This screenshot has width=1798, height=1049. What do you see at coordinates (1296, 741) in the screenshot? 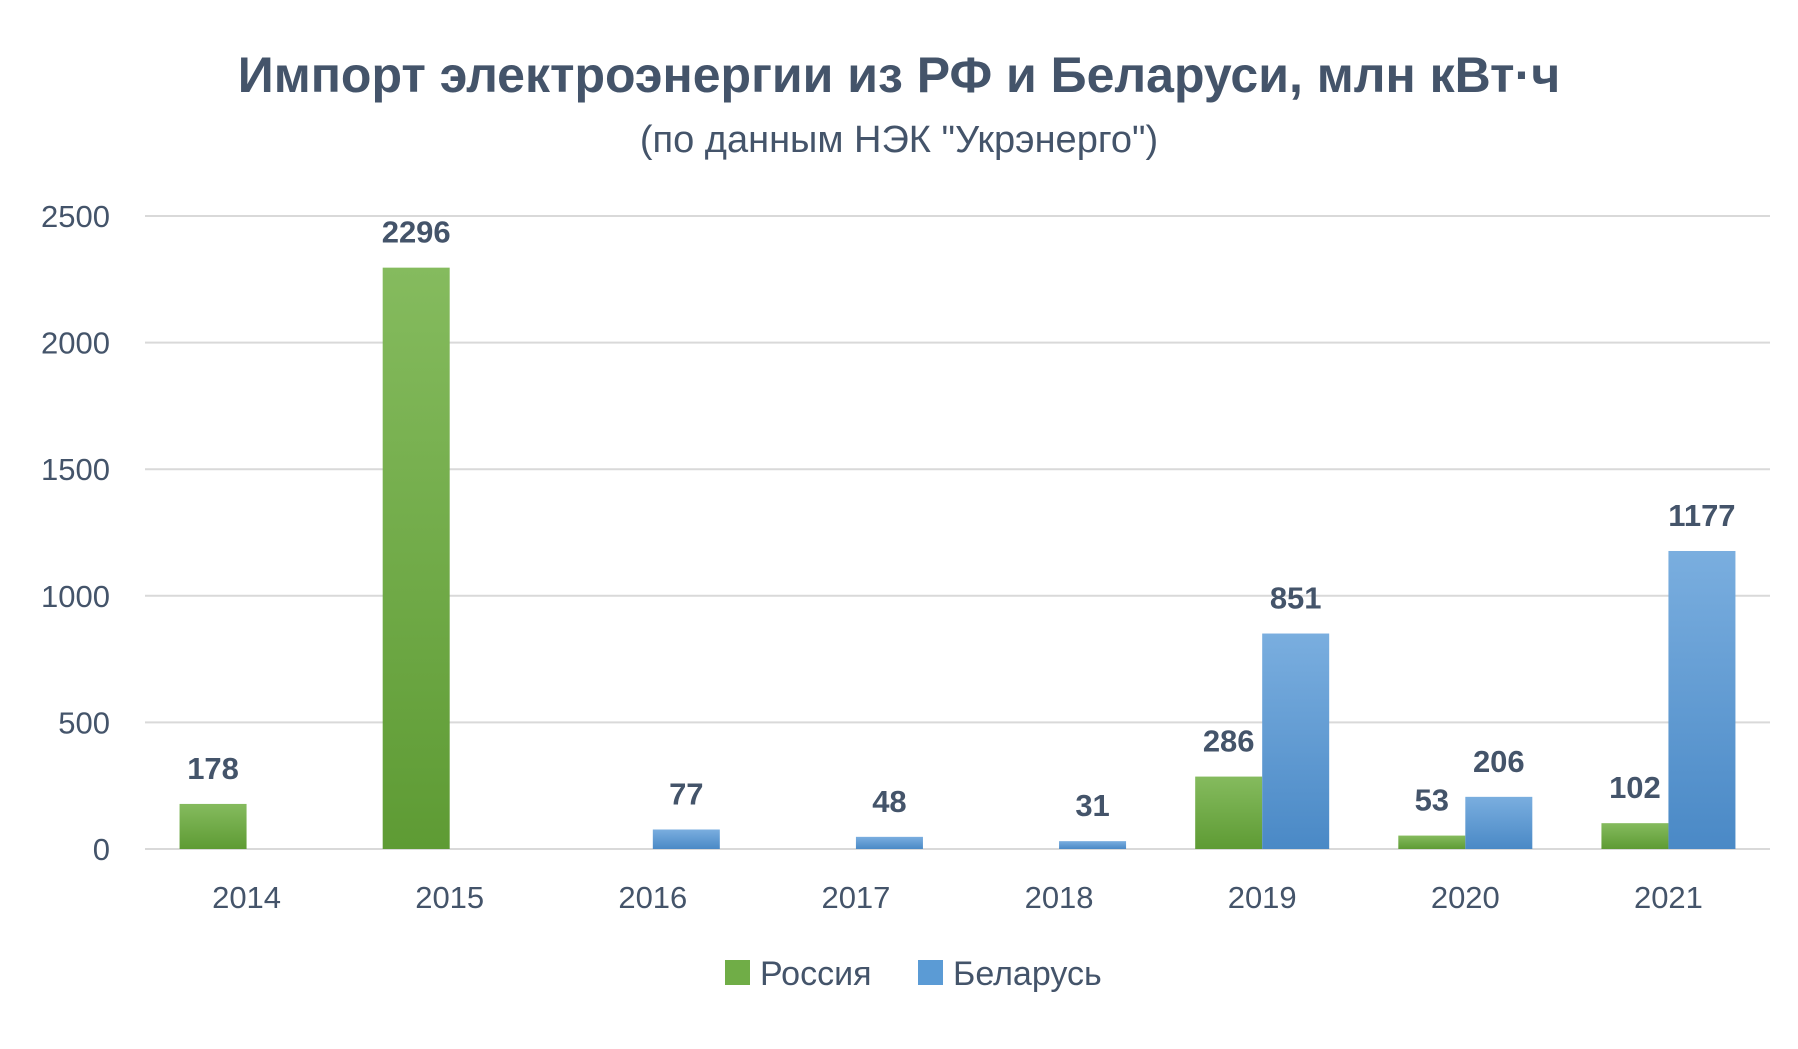
I see `bar-belarus-2019` at bounding box center [1296, 741].